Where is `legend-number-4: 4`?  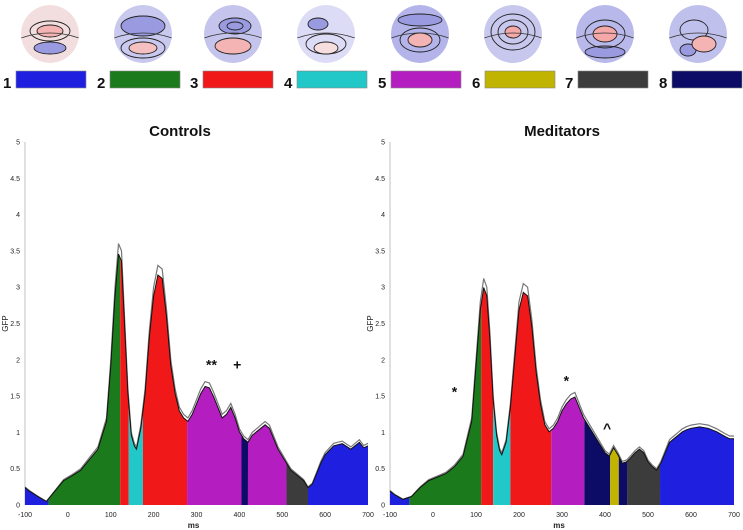
legend-number-4: 4 is located at coordinates (288, 83).